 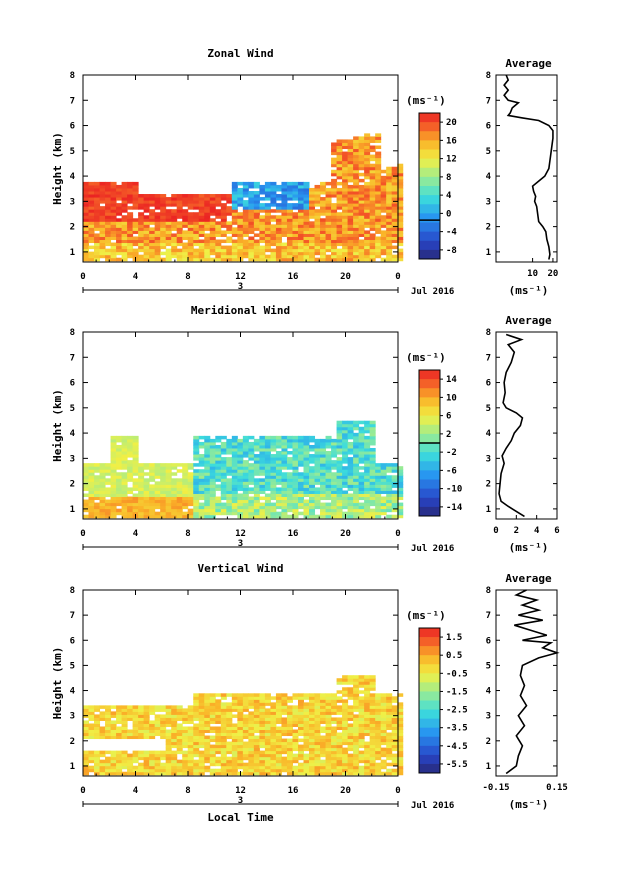 I want to click on y-tick-label: 4, so click(x=73, y=434).